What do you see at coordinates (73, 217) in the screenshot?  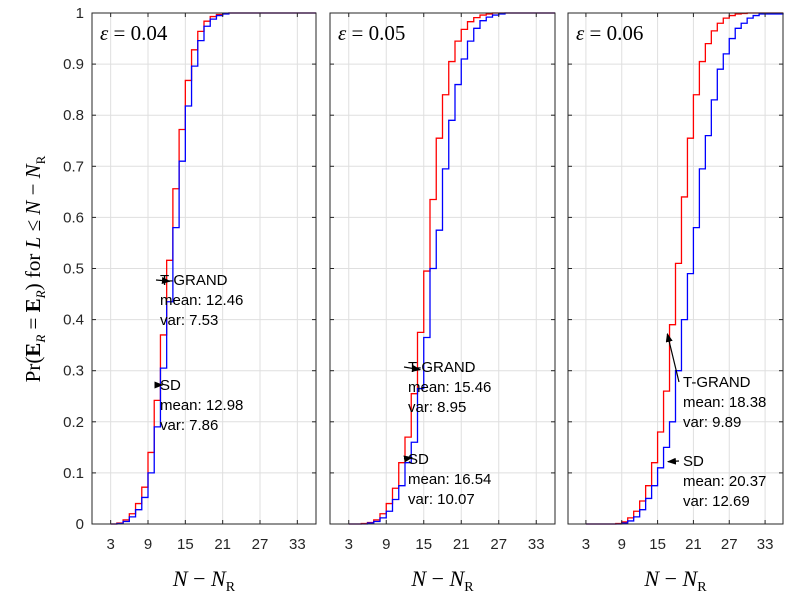 I see `y-tick-label: 0.6` at bounding box center [73, 217].